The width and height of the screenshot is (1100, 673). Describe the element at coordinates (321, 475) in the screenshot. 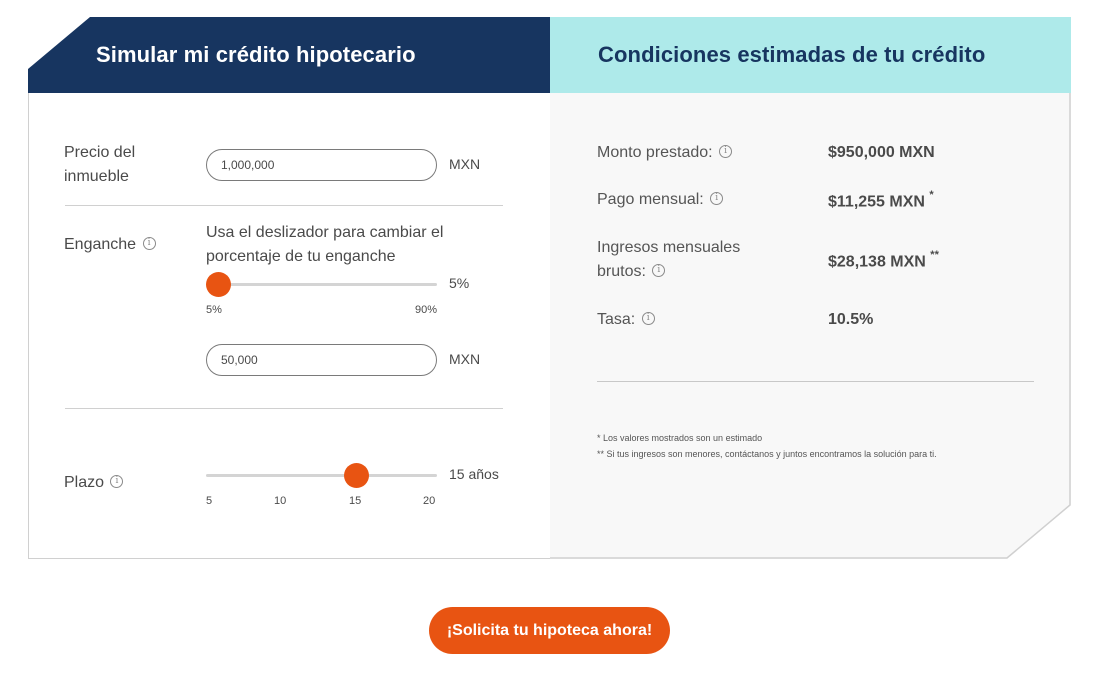

I see `term-slider-track` at that location.